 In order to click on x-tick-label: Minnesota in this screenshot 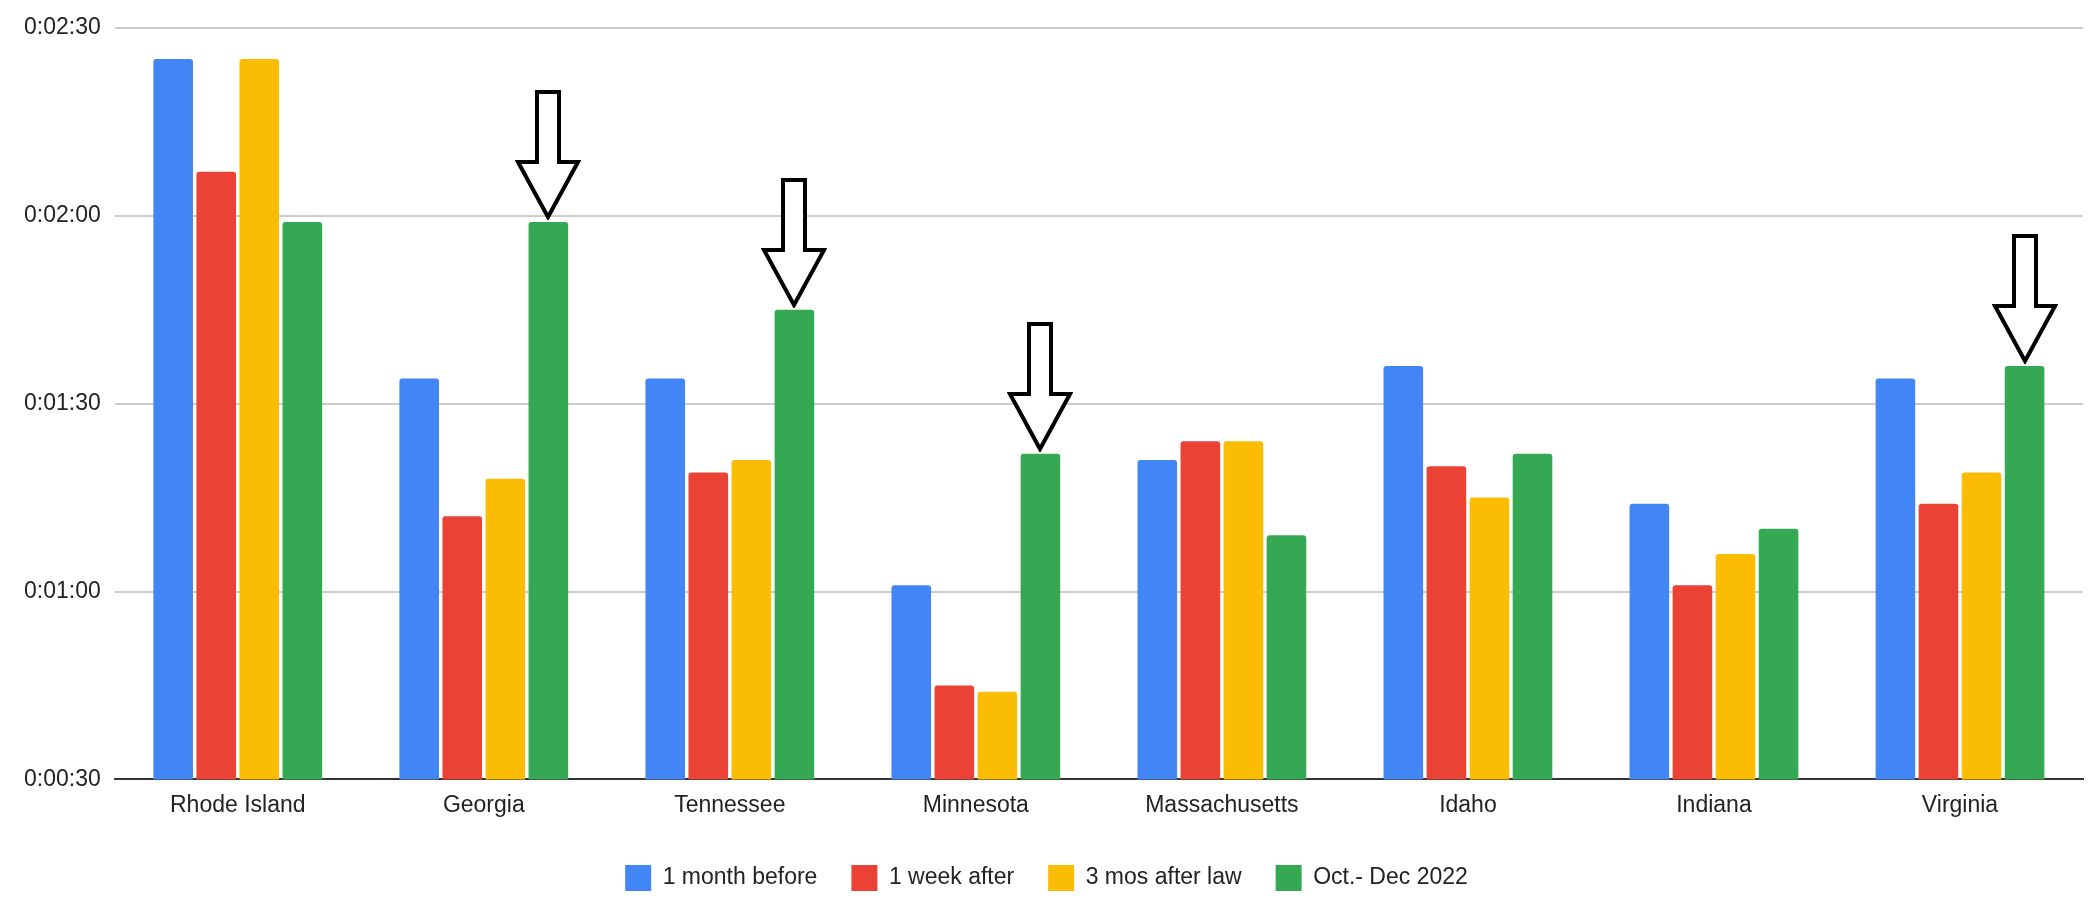, I will do `click(976, 803)`.